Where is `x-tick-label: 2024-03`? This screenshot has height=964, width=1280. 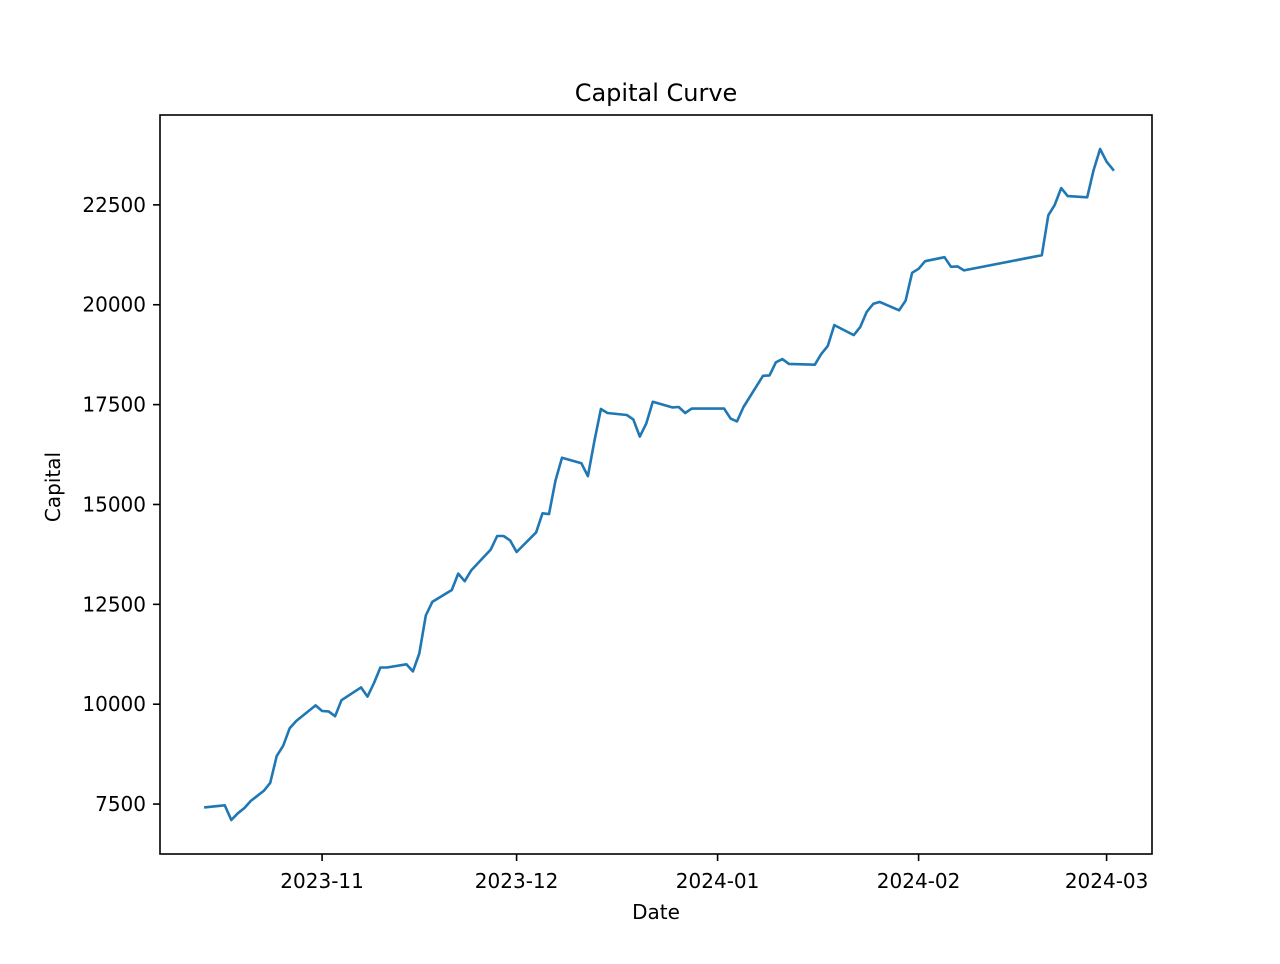
x-tick-label: 2024-03 is located at coordinates (1107, 881).